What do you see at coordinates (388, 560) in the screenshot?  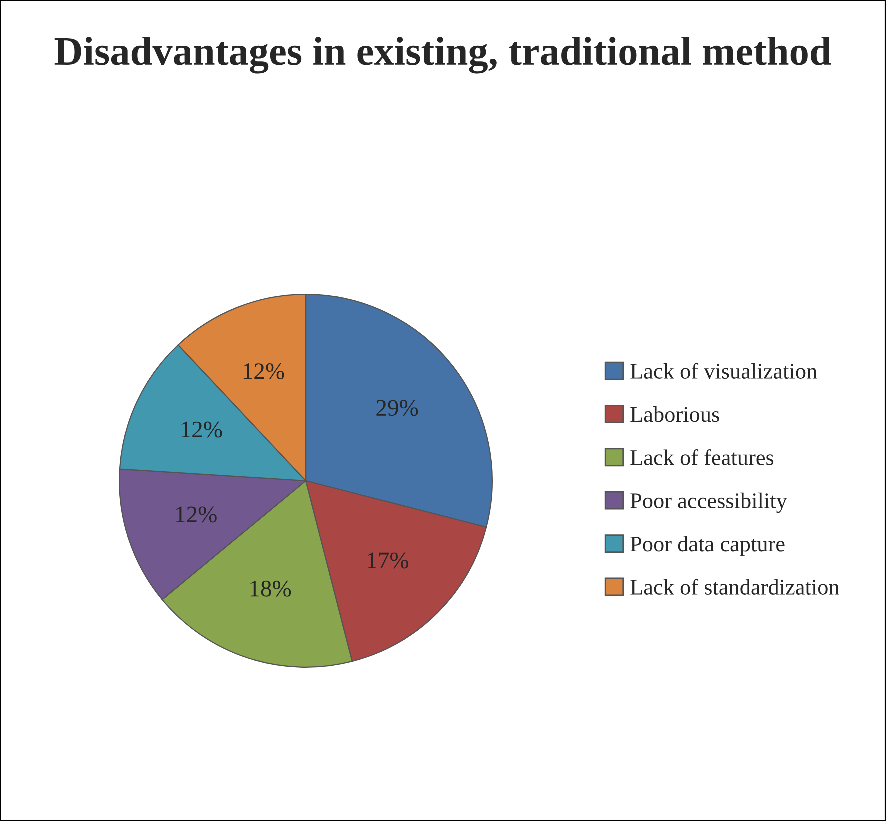 I see `data-label: 17%` at bounding box center [388, 560].